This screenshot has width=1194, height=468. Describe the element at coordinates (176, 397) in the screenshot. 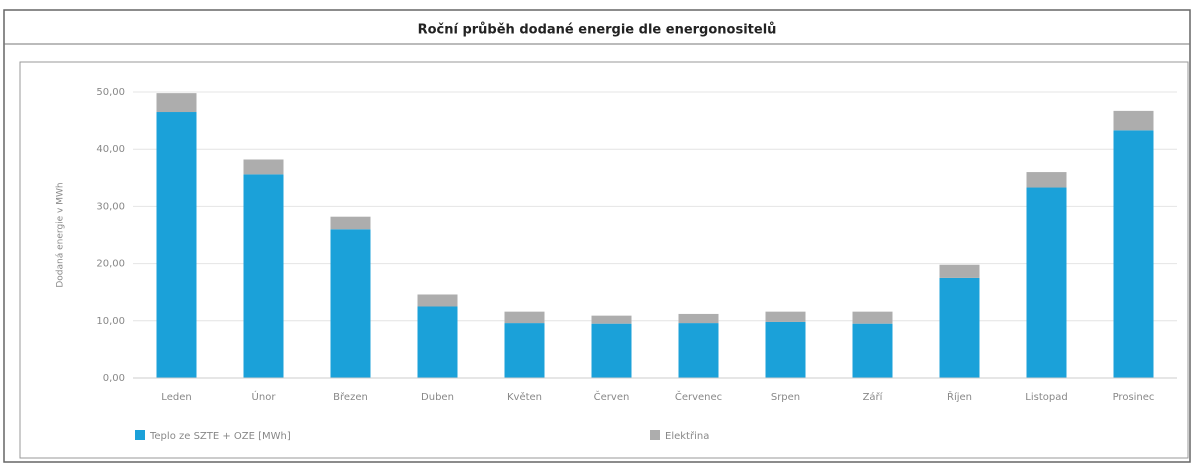

I see `x-tick-label: Leden` at that location.